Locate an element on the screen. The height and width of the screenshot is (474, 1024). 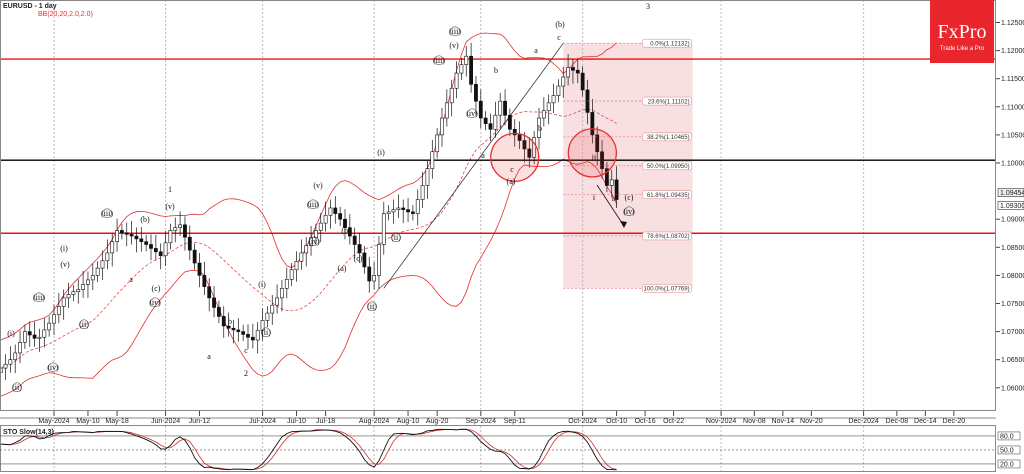
symbol-title: EURUSD - 1 day is located at coordinates (30, 6).